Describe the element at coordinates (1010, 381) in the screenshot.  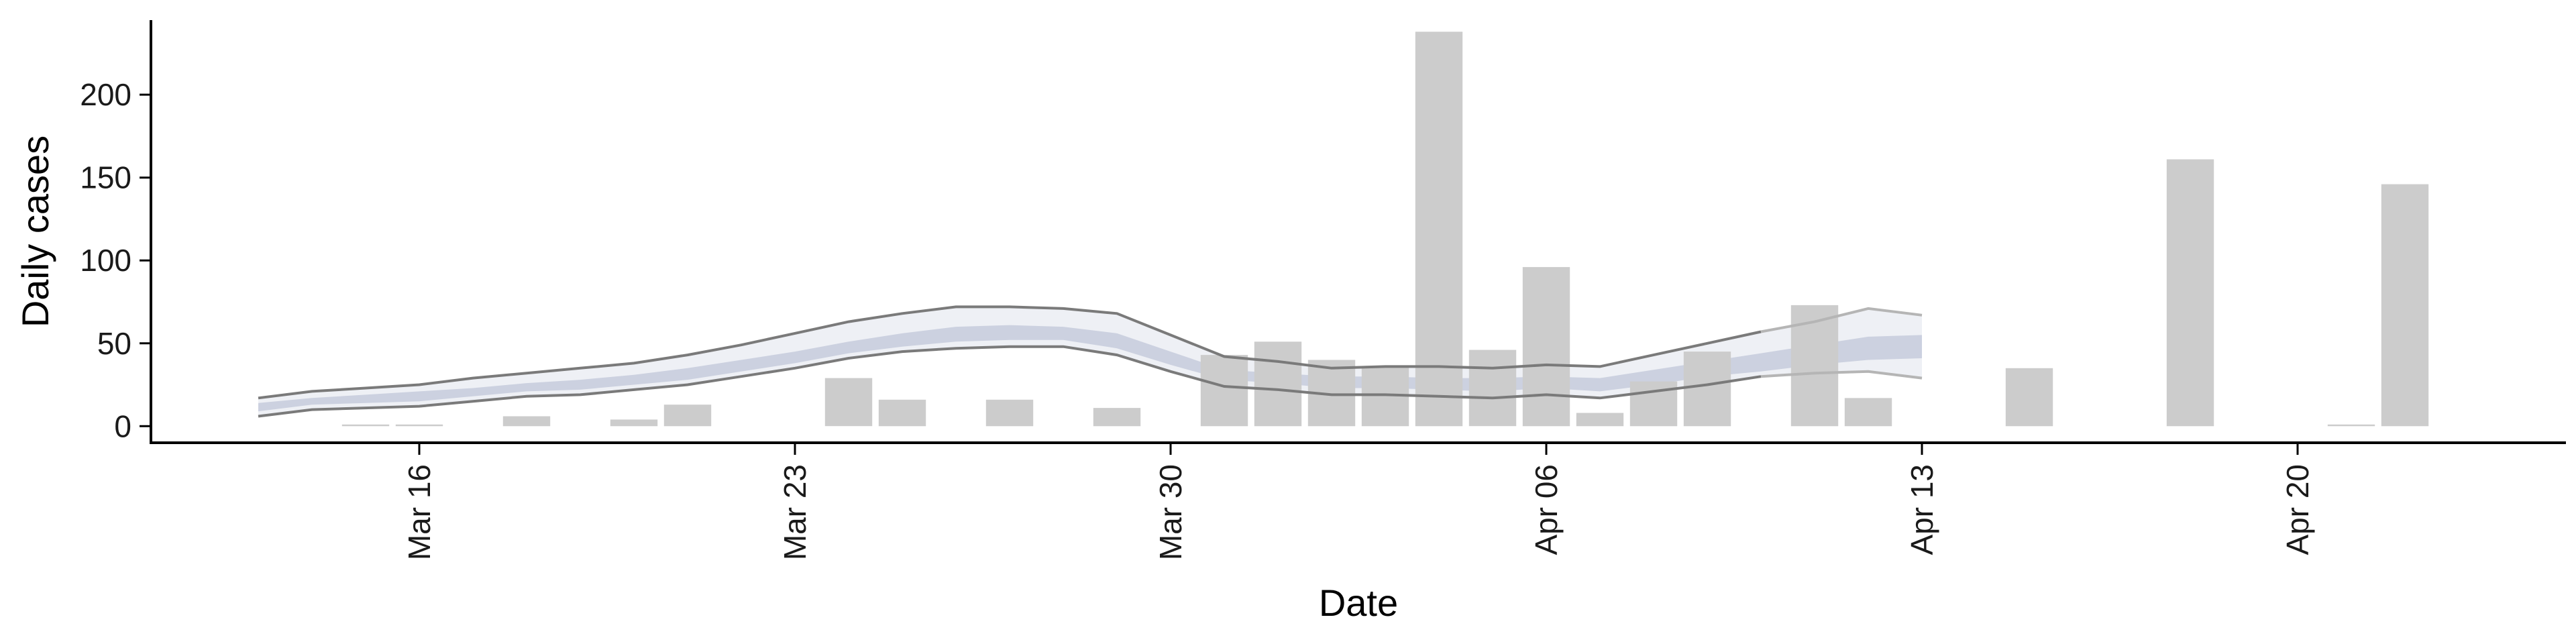
I see `band-lower-line` at that location.